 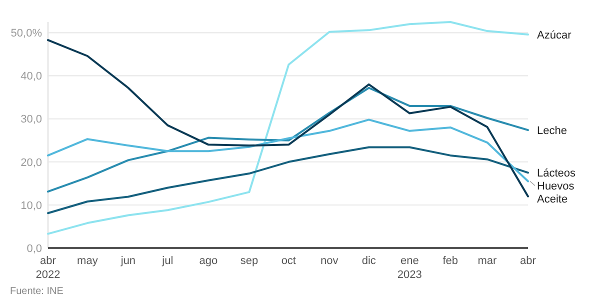 What do you see at coordinates (87, 261) in the screenshot?
I see `x-tick-label: may` at bounding box center [87, 261].